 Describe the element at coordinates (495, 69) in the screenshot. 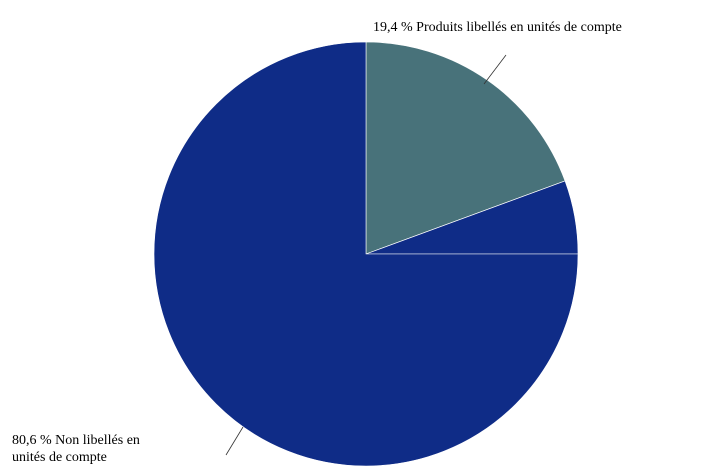

I see `leader-line-units` at that location.